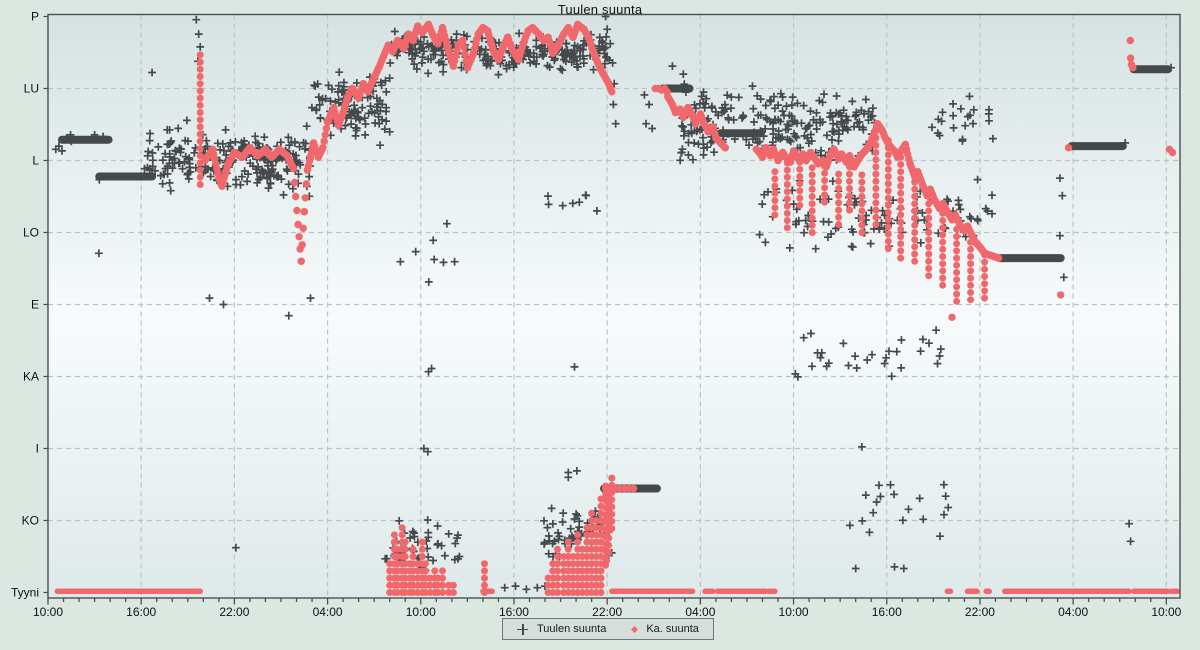 The height and width of the screenshot is (650, 1200). Describe the element at coordinates (30, 521) in the screenshot. I see `y-axis-label: KO` at that location.